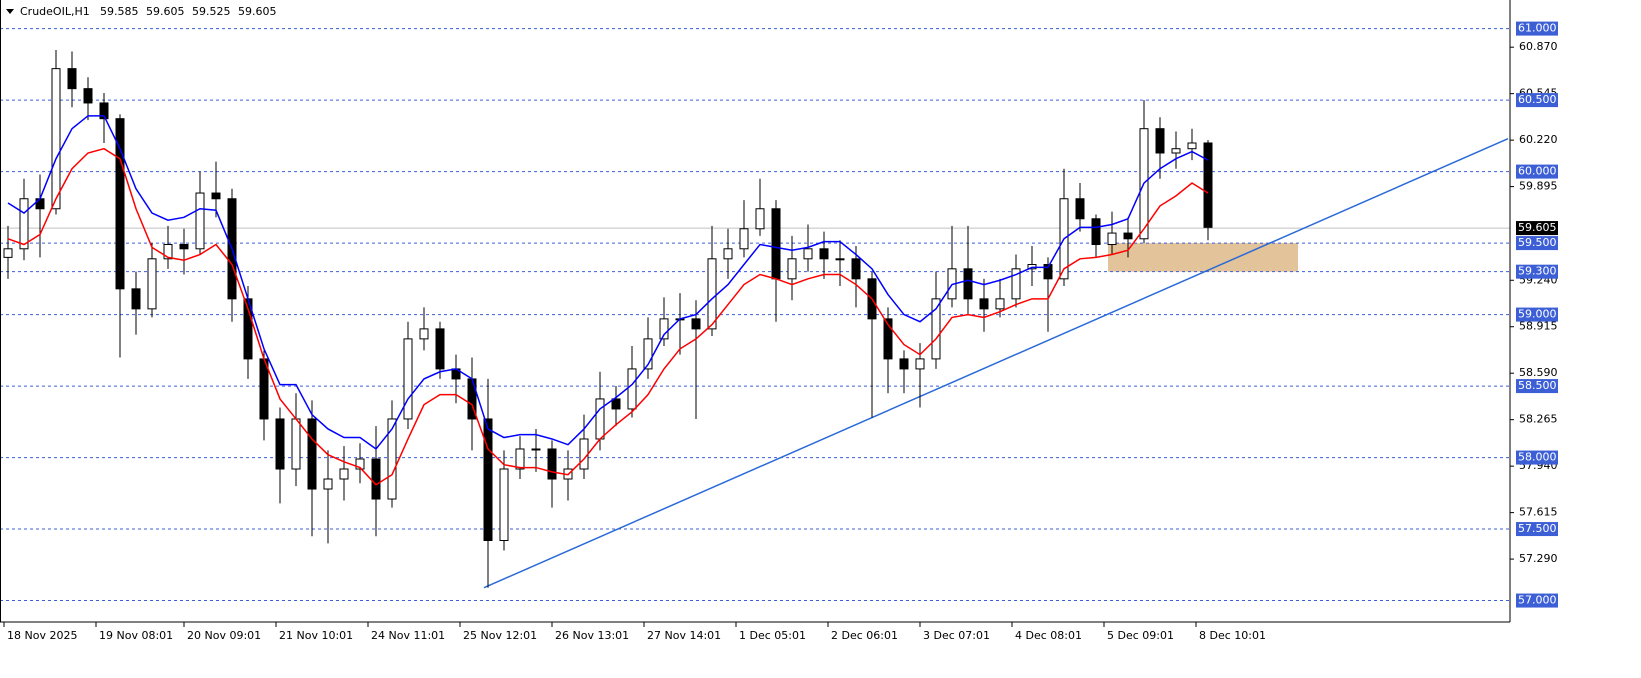 The width and height of the screenshot is (1641, 678). I want to click on level-label: 58.500, so click(1537, 385).